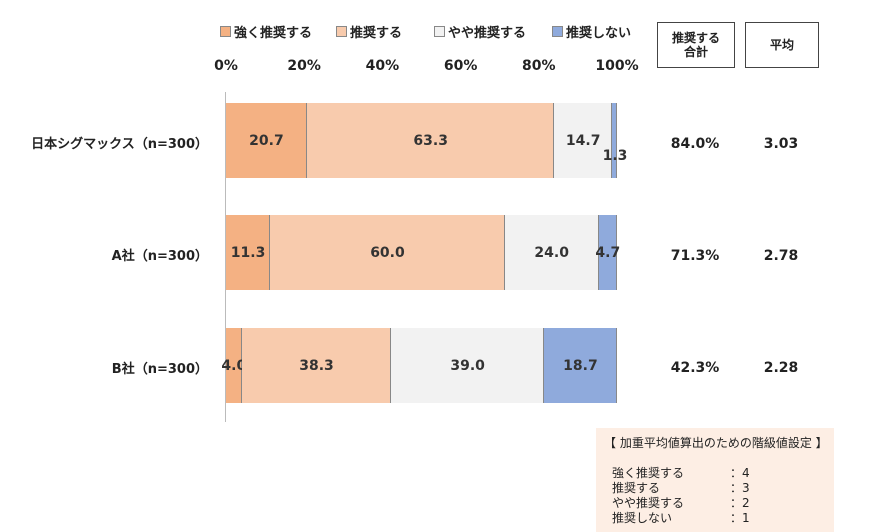  What do you see at coordinates (781, 256) in the screenshot?
I see `average-value: 2.78` at bounding box center [781, 256].